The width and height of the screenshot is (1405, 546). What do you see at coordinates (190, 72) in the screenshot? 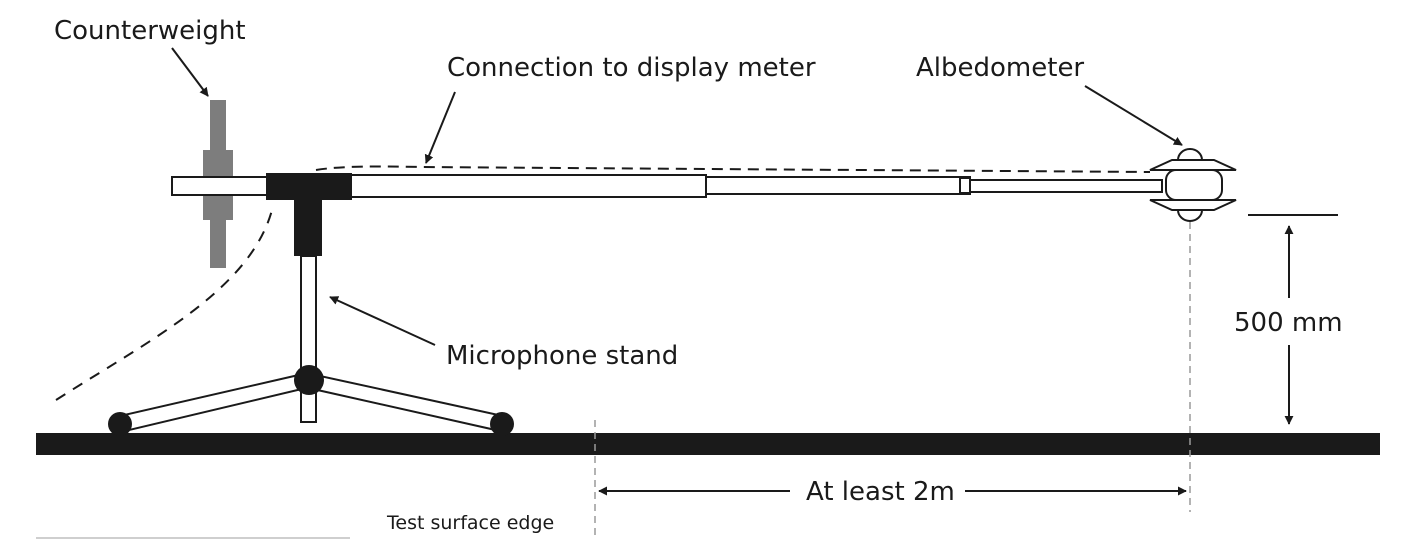
I see `counterweight-leader` at bounding box center [190, 72].